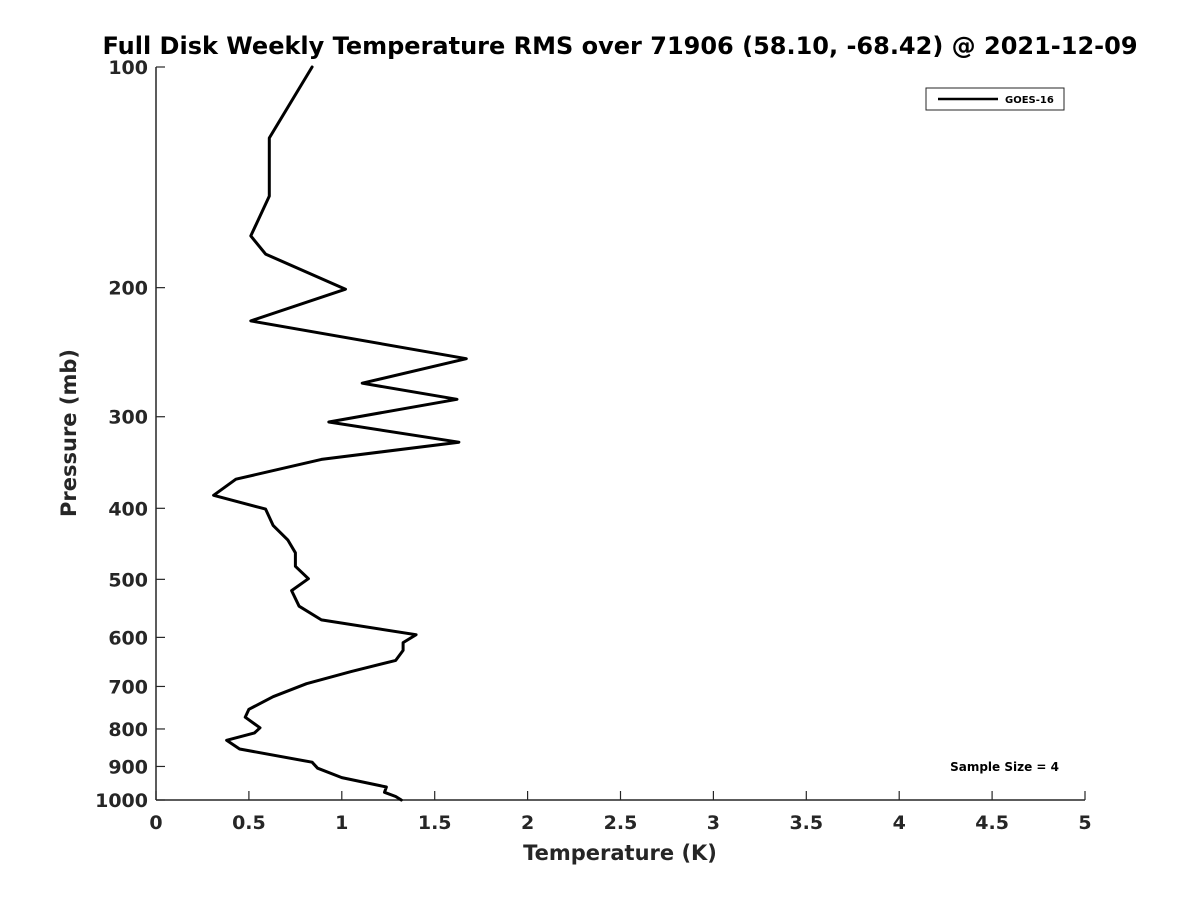 This screenshot has height=900, width=1200. I want to click on y-tick-label: 300, so click(128, 418).